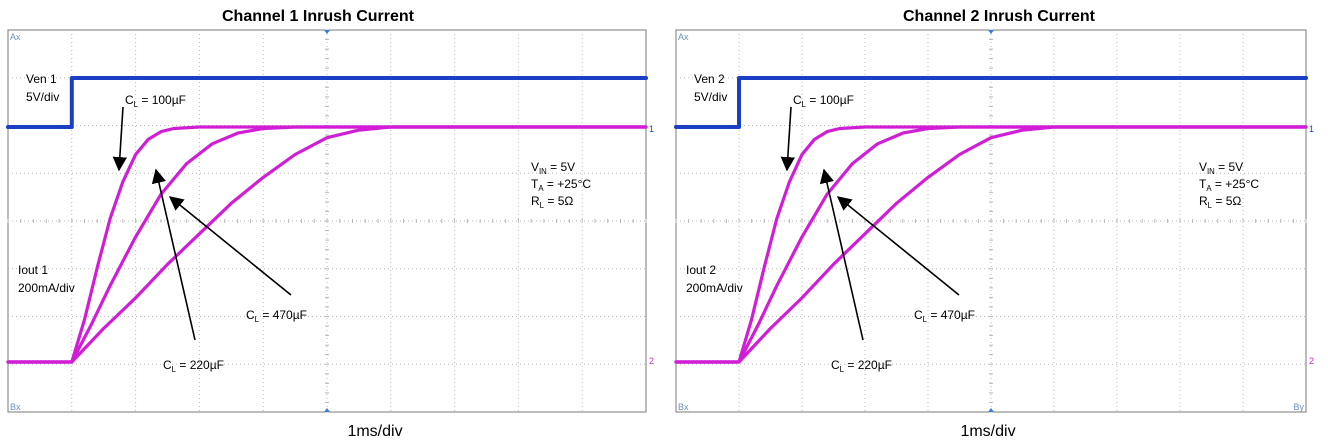  Describe the element at coordinates (1298, 407) in the screenshot. I see `corner-label-by: By` at that location.